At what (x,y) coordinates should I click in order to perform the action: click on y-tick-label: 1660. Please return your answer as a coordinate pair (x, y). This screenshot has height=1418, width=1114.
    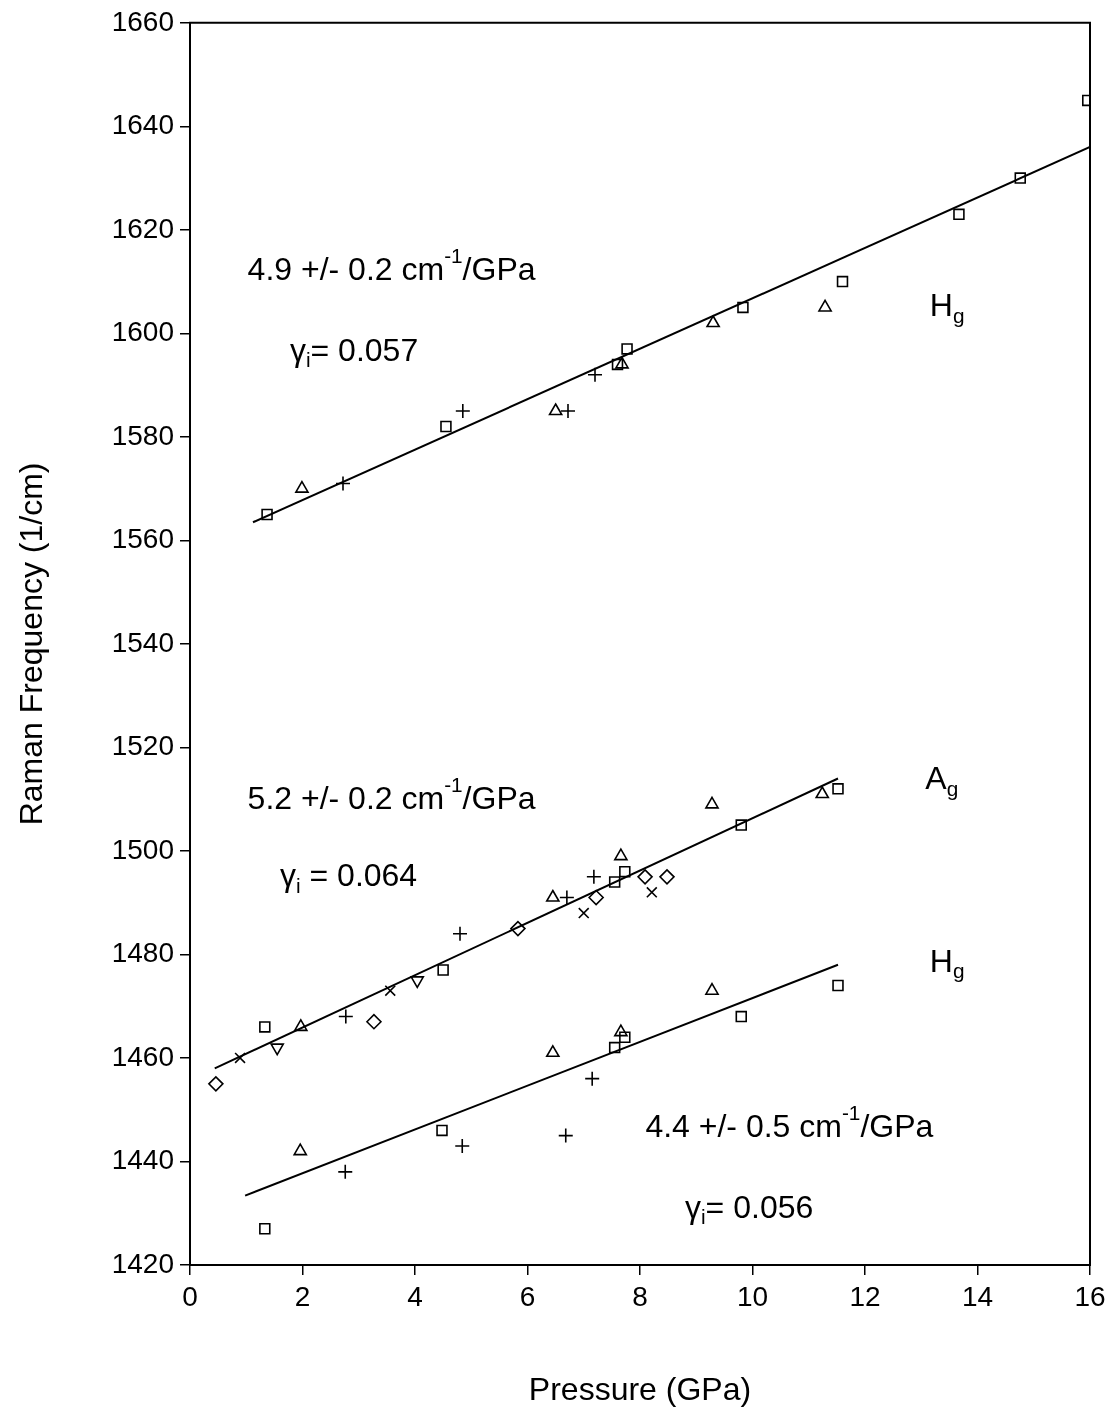
    Looking at the image, I should click on (142, 21).